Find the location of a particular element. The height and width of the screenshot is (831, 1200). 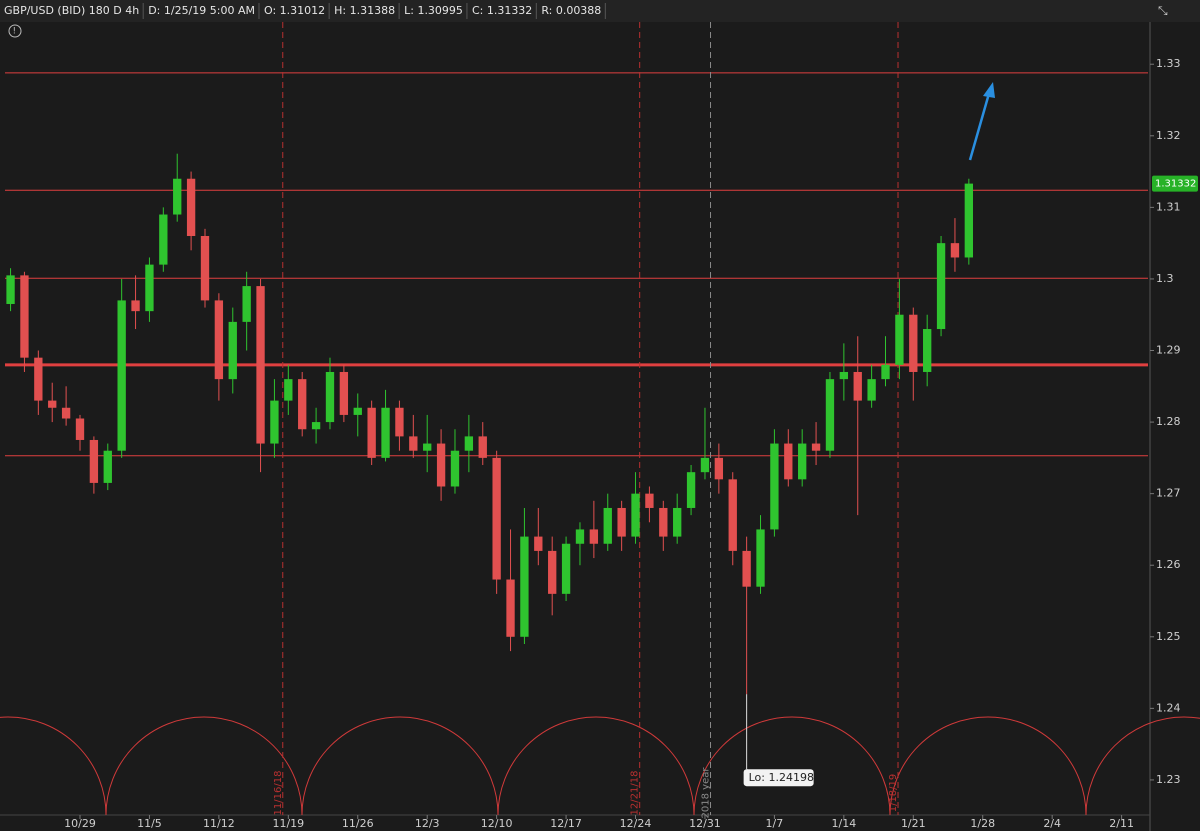

y-tick-label: 1.33 is located at coordinates (1168, 63).